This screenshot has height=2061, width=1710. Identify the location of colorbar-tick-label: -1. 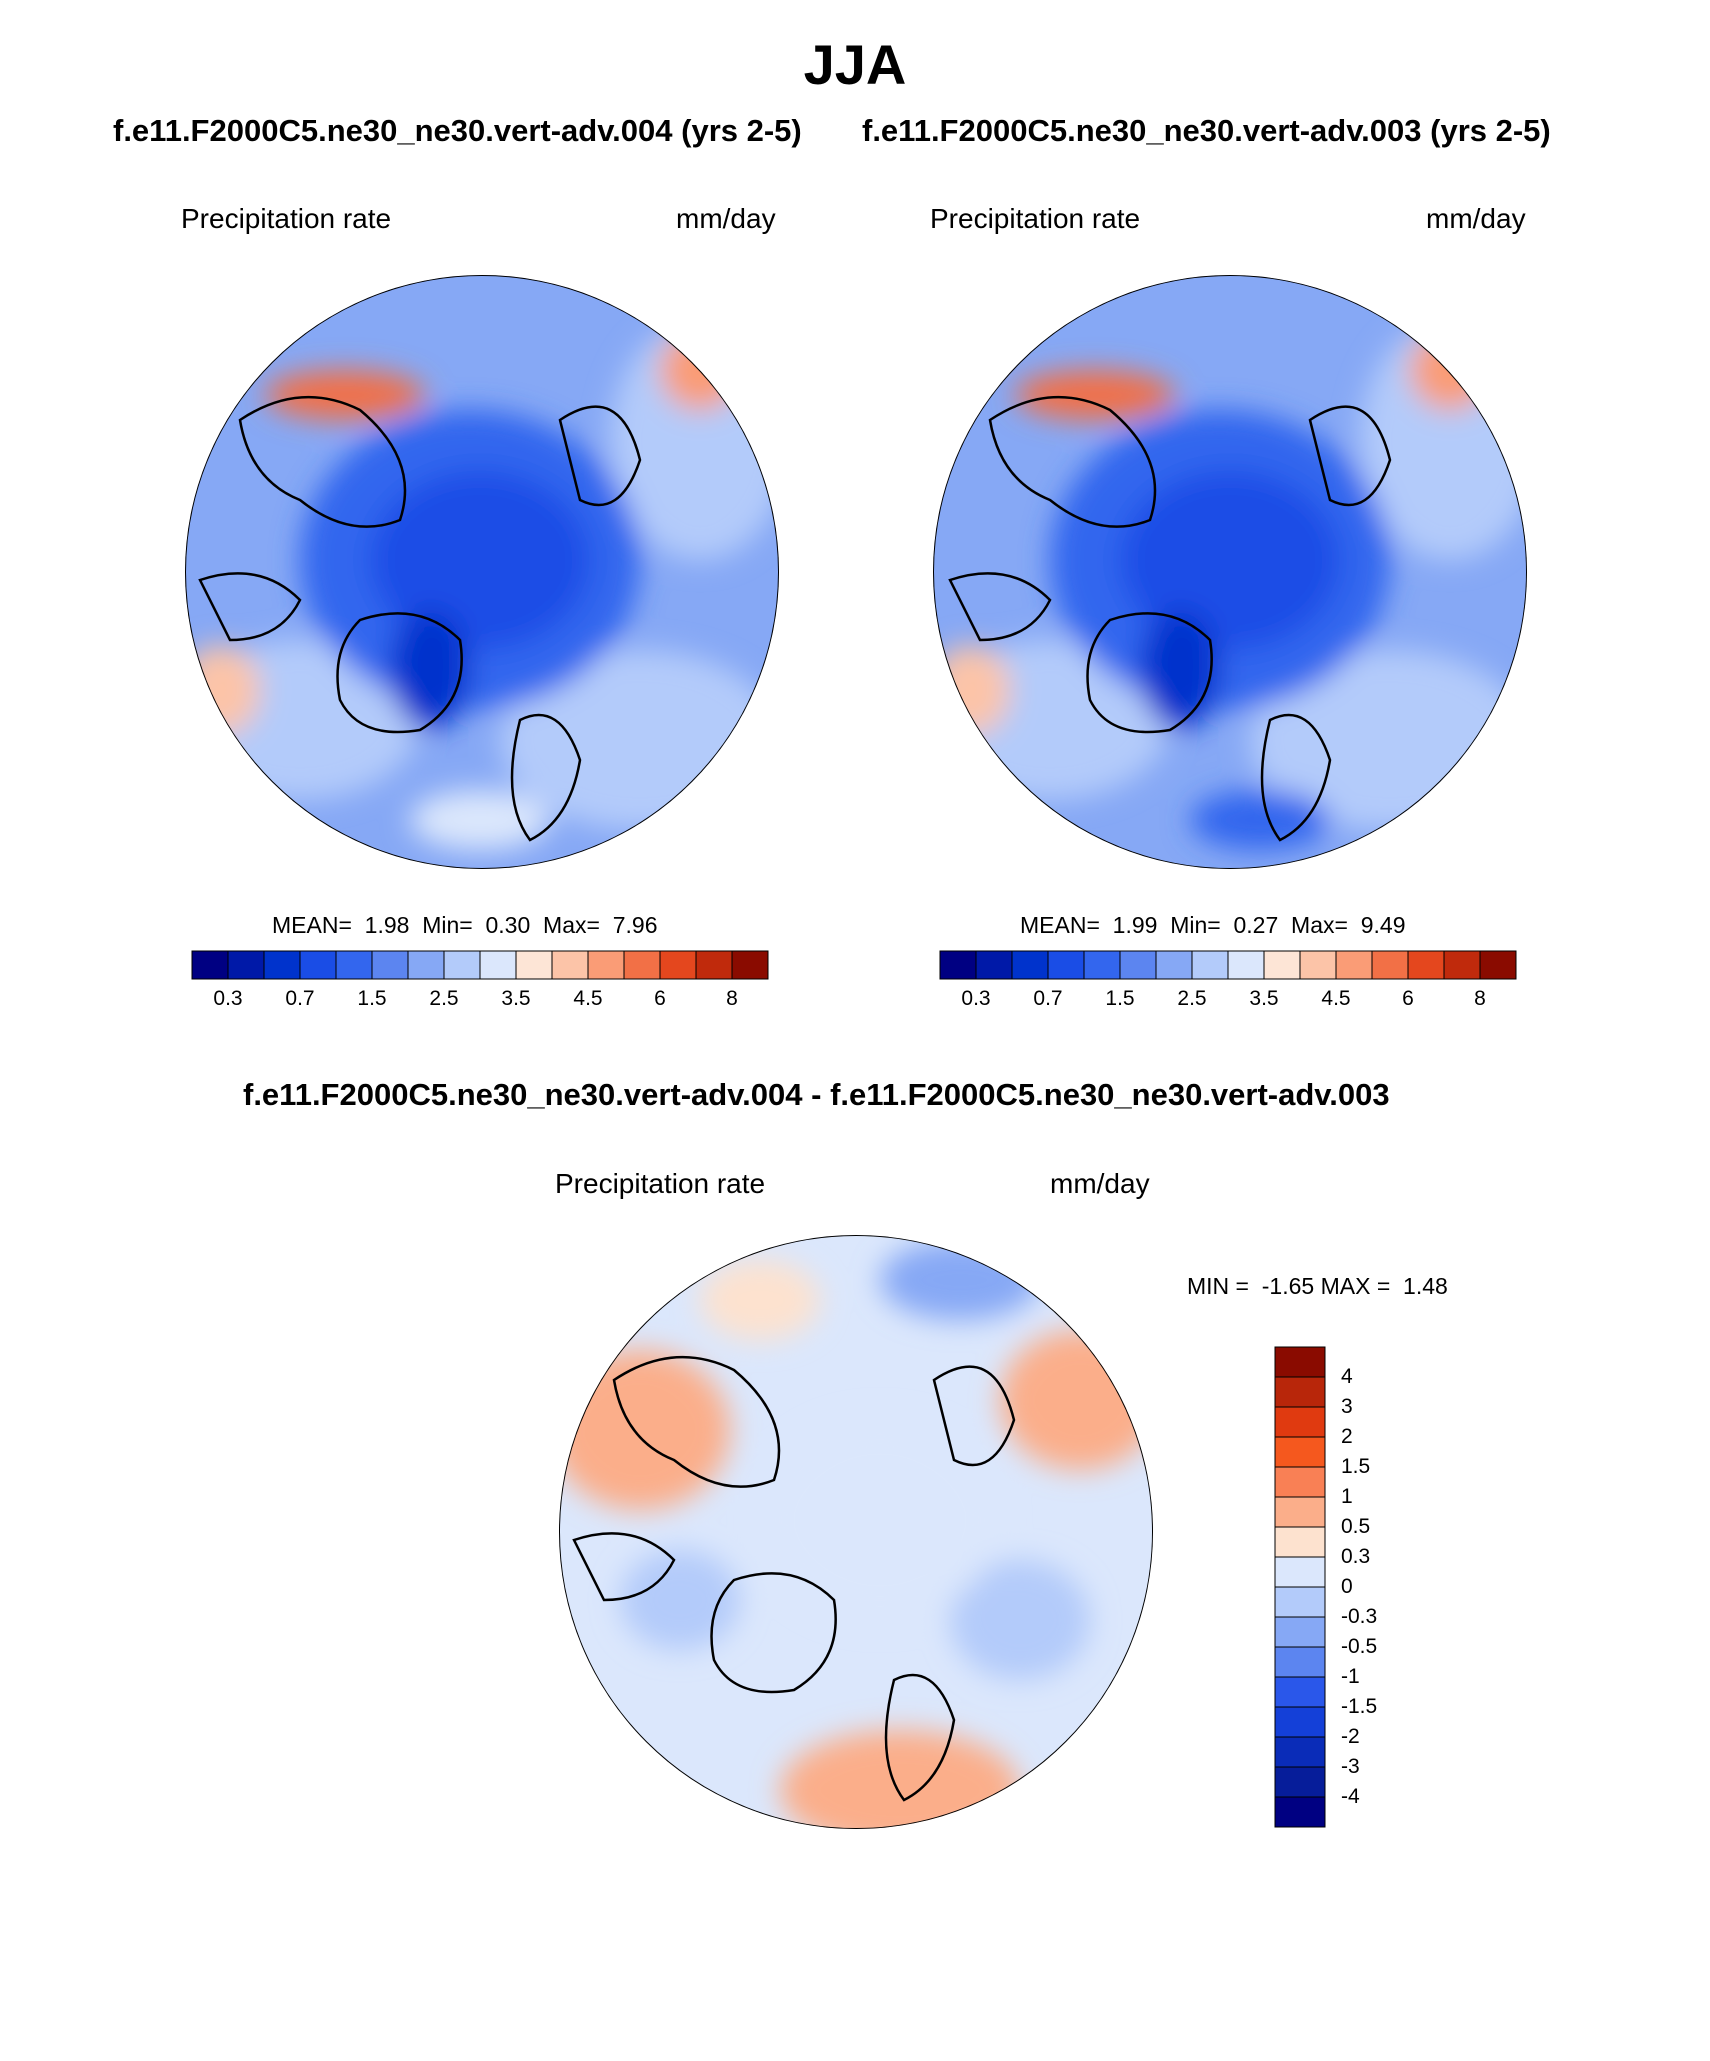
(1350, 1676).